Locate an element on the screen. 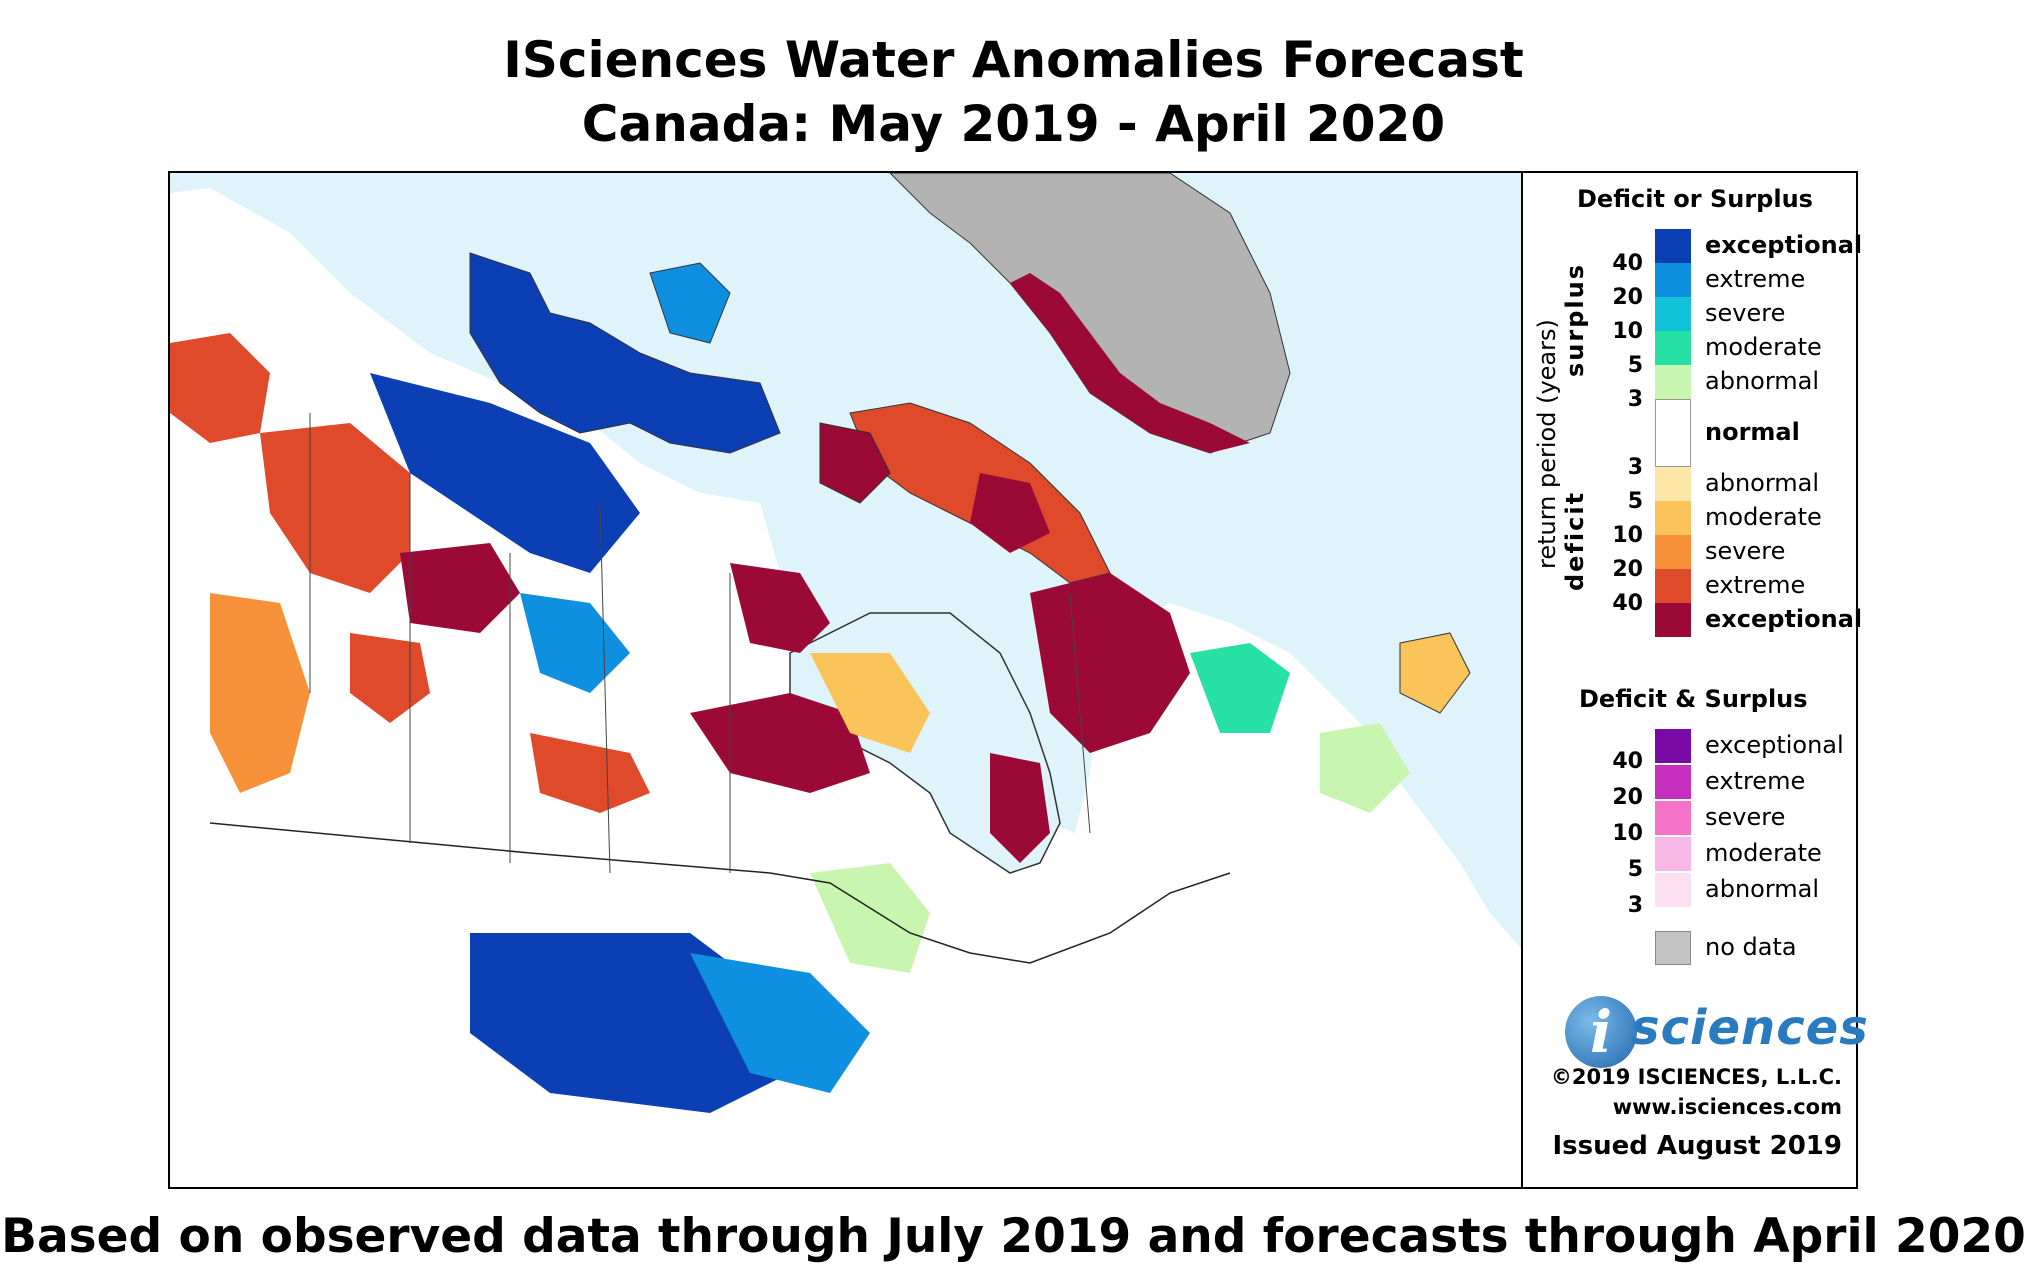 Image resolution: width=2027 pixels, height=1280 pixels. tick-surplus-40: 40 is located at coordinates (1627, 263).